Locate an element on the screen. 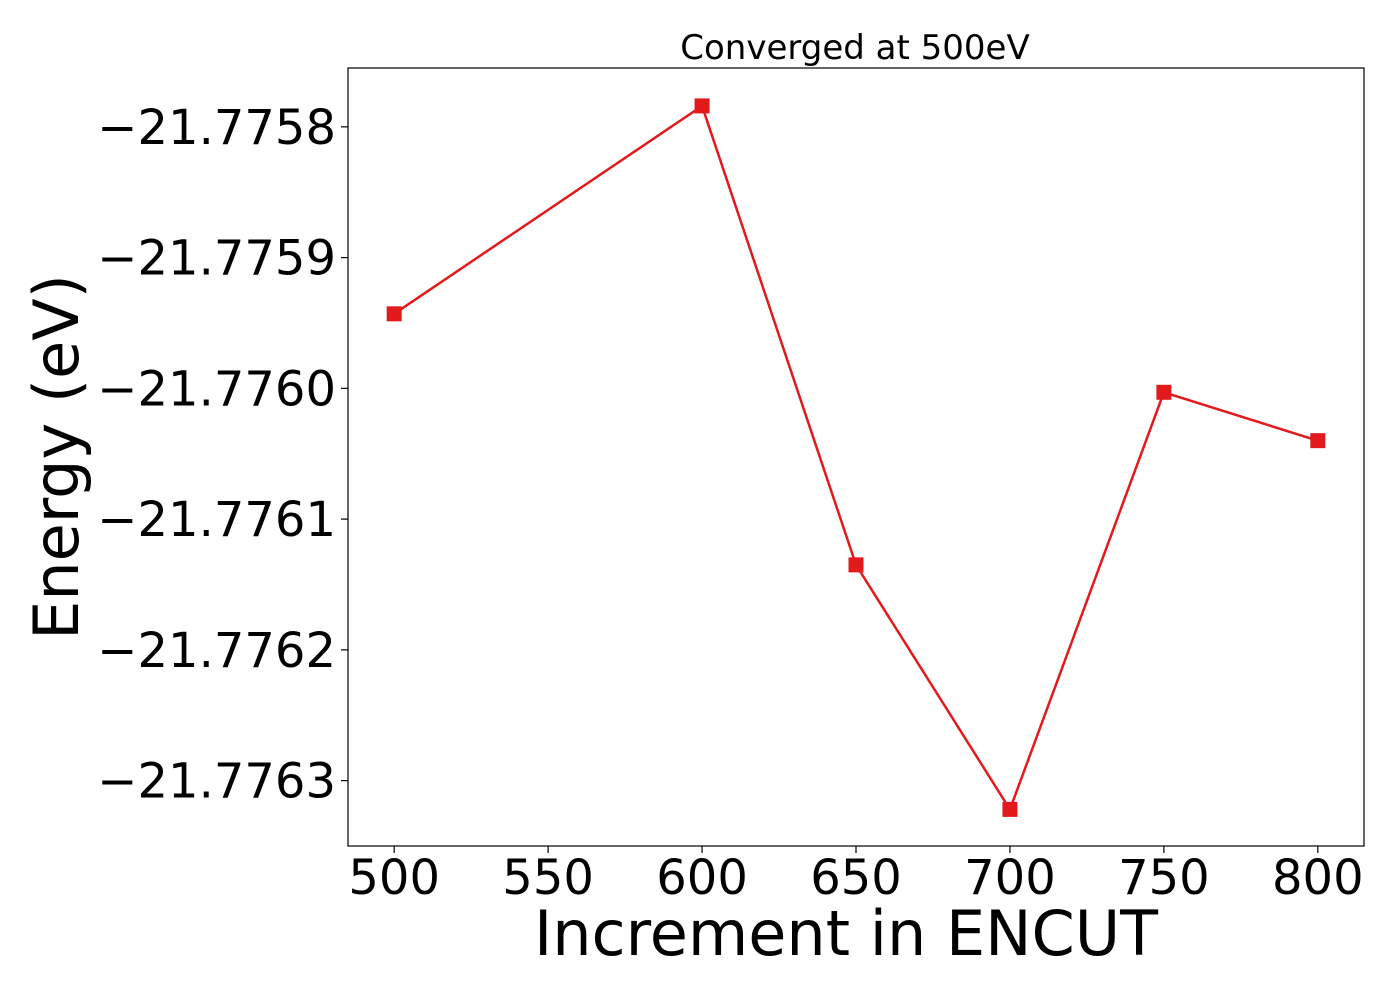 This screenshot has height=1000, width=1400. x-axis-label: Increment in ENCUT is located at coordinates (846, 933).